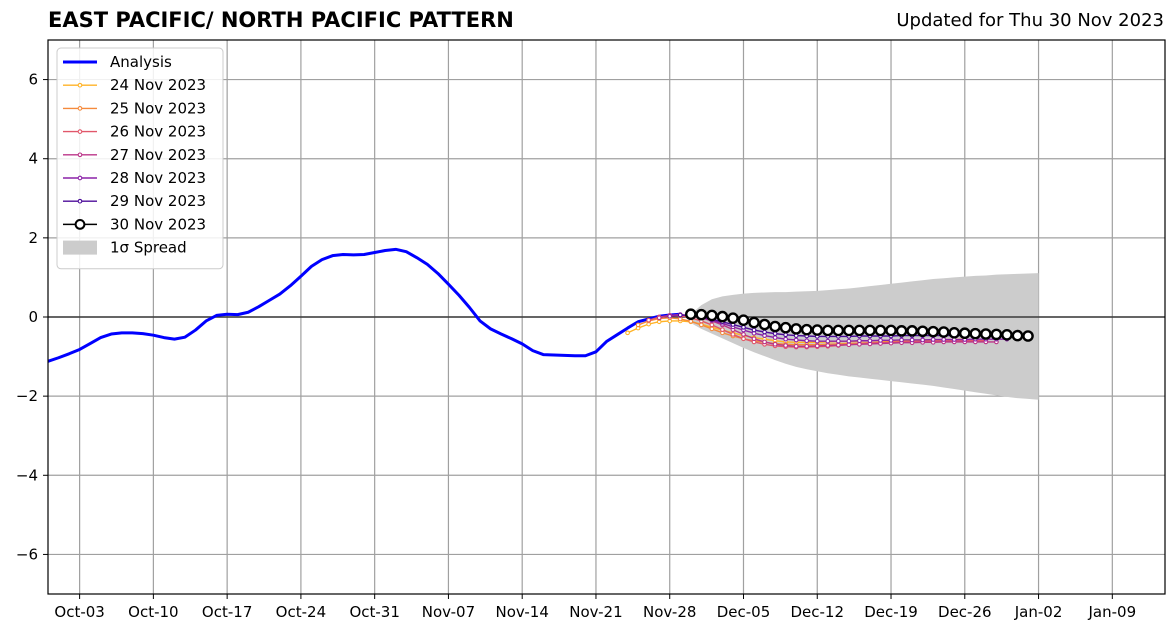 The height and width of the screenshot is (633, 1176). I want to click on x-tick-label: Dec-12, so click(817, 612).